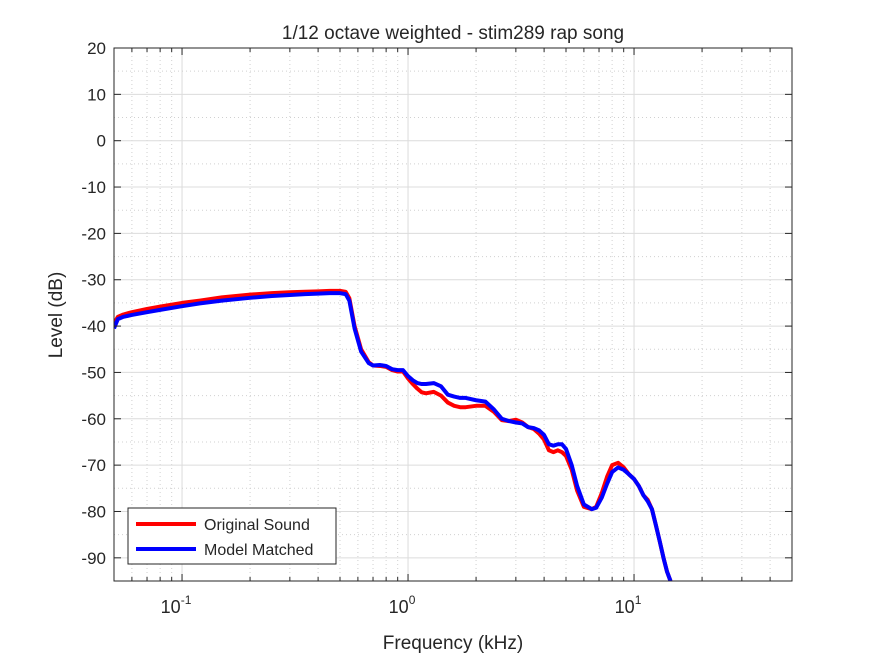  I want to click on x-tick-label: 10¹, so click(628, 605).